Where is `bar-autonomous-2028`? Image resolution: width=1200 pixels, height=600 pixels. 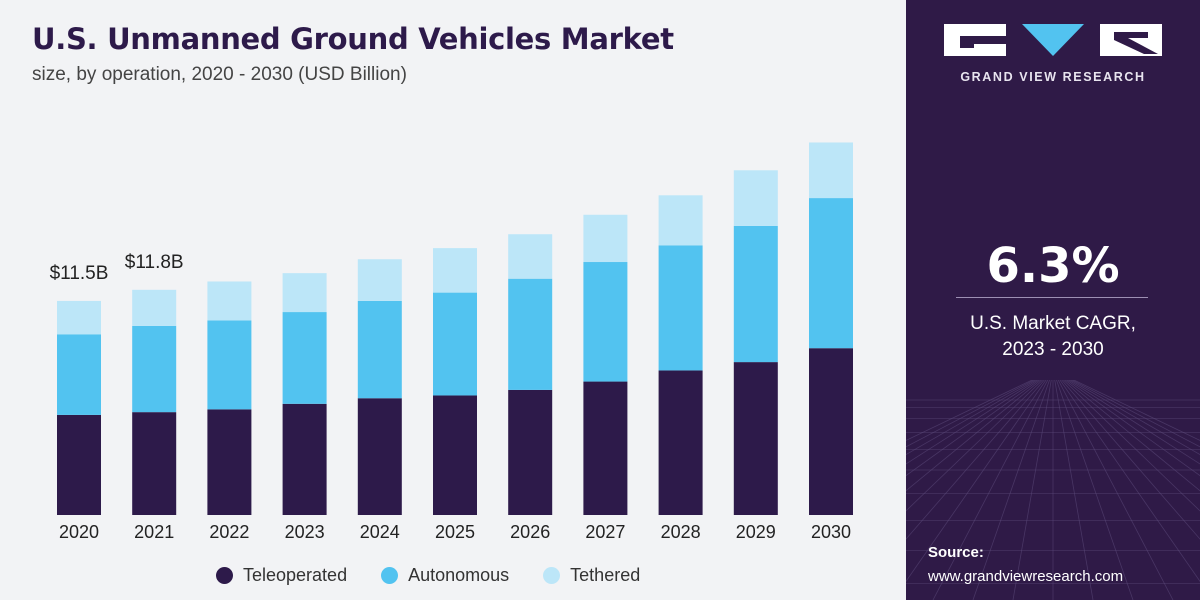
bar-autonomous-2028 is located at coordinates (680, 308).